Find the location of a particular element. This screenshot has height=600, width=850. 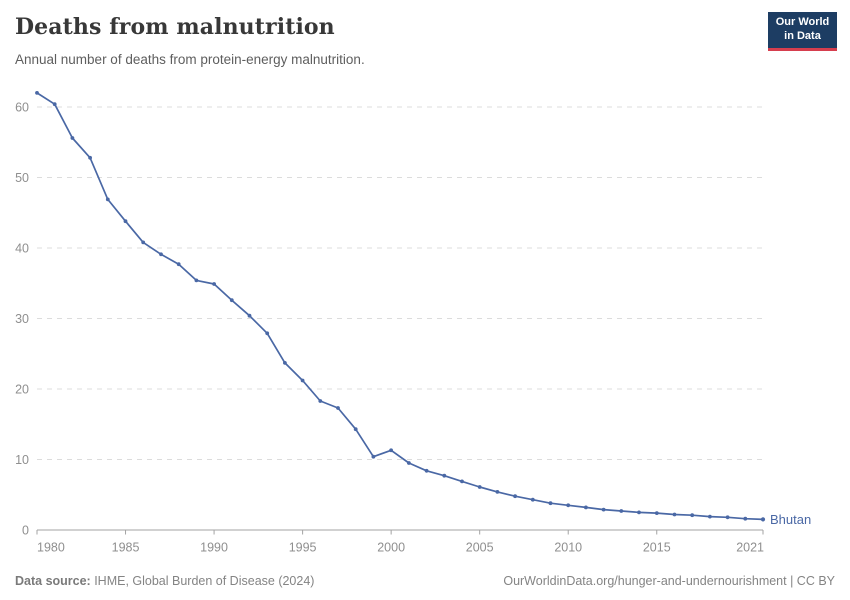

y-axis-tick-label: 60 is located at coordinates (22, 108).